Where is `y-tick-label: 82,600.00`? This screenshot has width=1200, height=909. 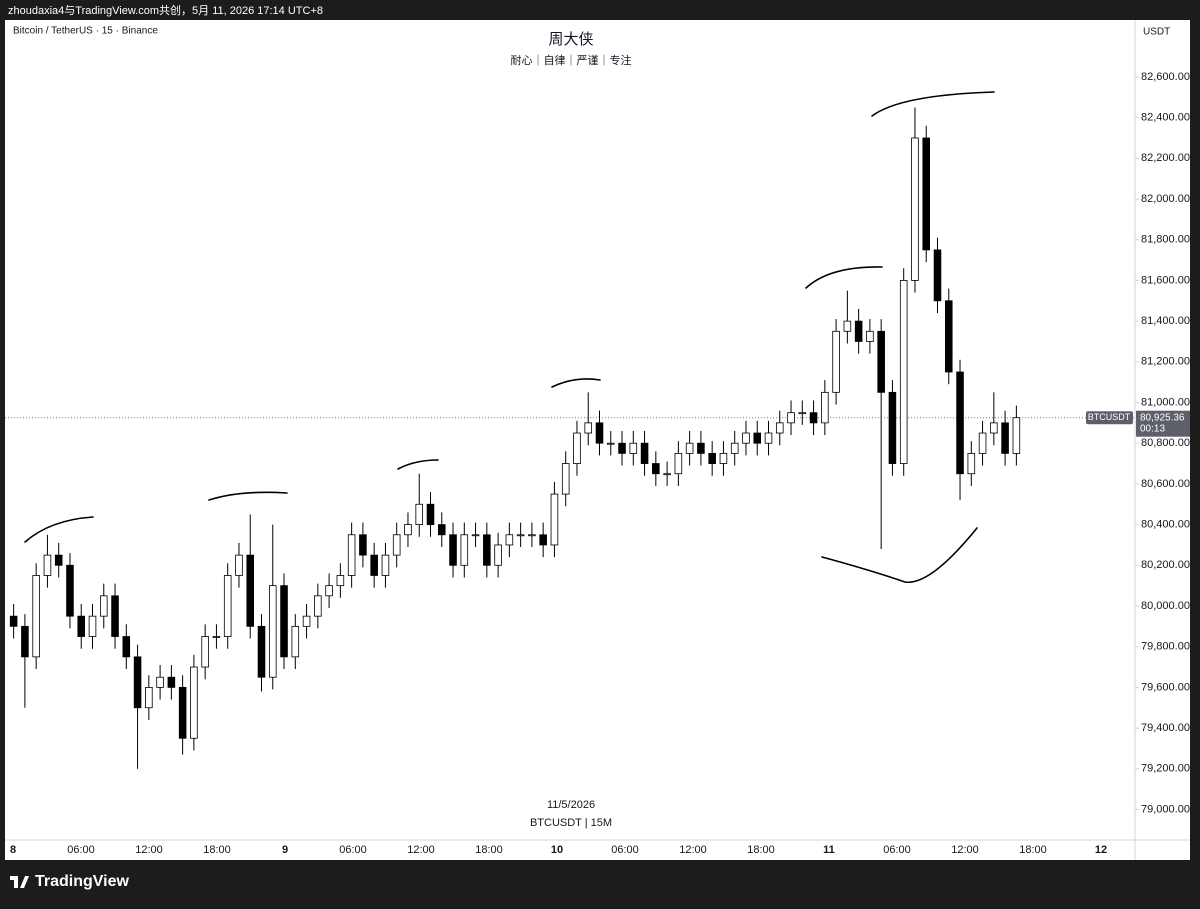
y-tick-label: 82,600.00 is located at coordinates (1165, 77).